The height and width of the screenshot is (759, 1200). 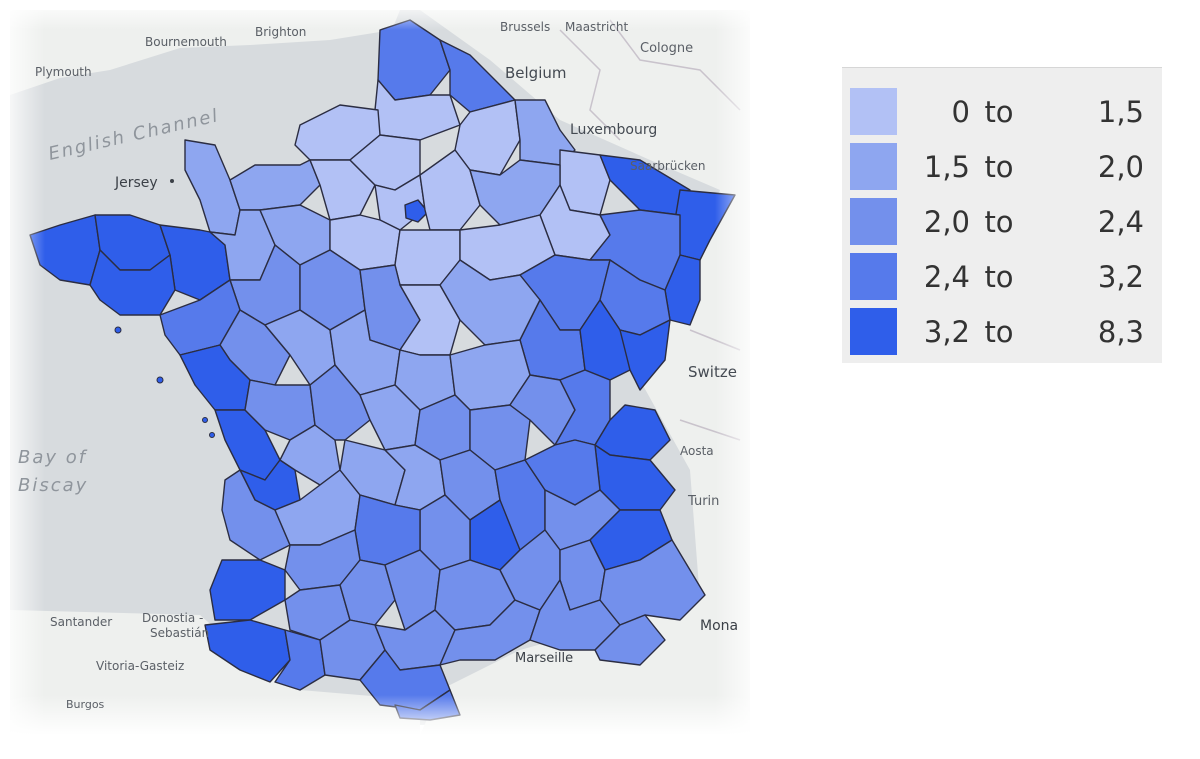 What do you see at coordinates (172, 181) in the screenshot?
I see `city-dot` at bounding box center [172, 181].